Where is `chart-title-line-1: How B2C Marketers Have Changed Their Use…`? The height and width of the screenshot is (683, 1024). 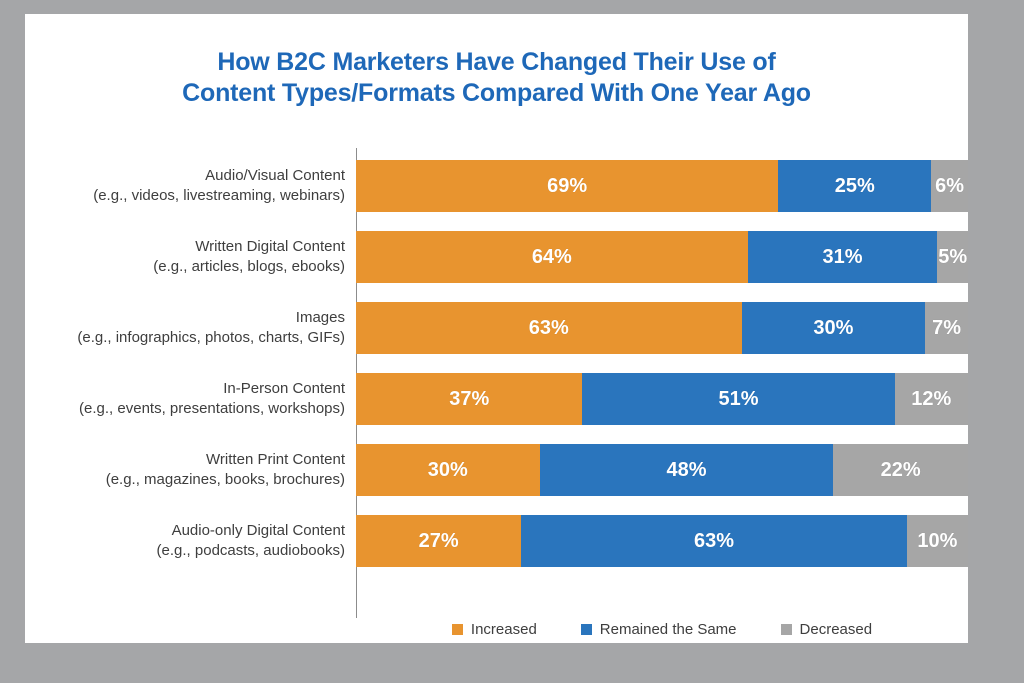
chart-title-line-1: How B2C Marketers Have Changed Their Use… is located at coordinates (496, 62).